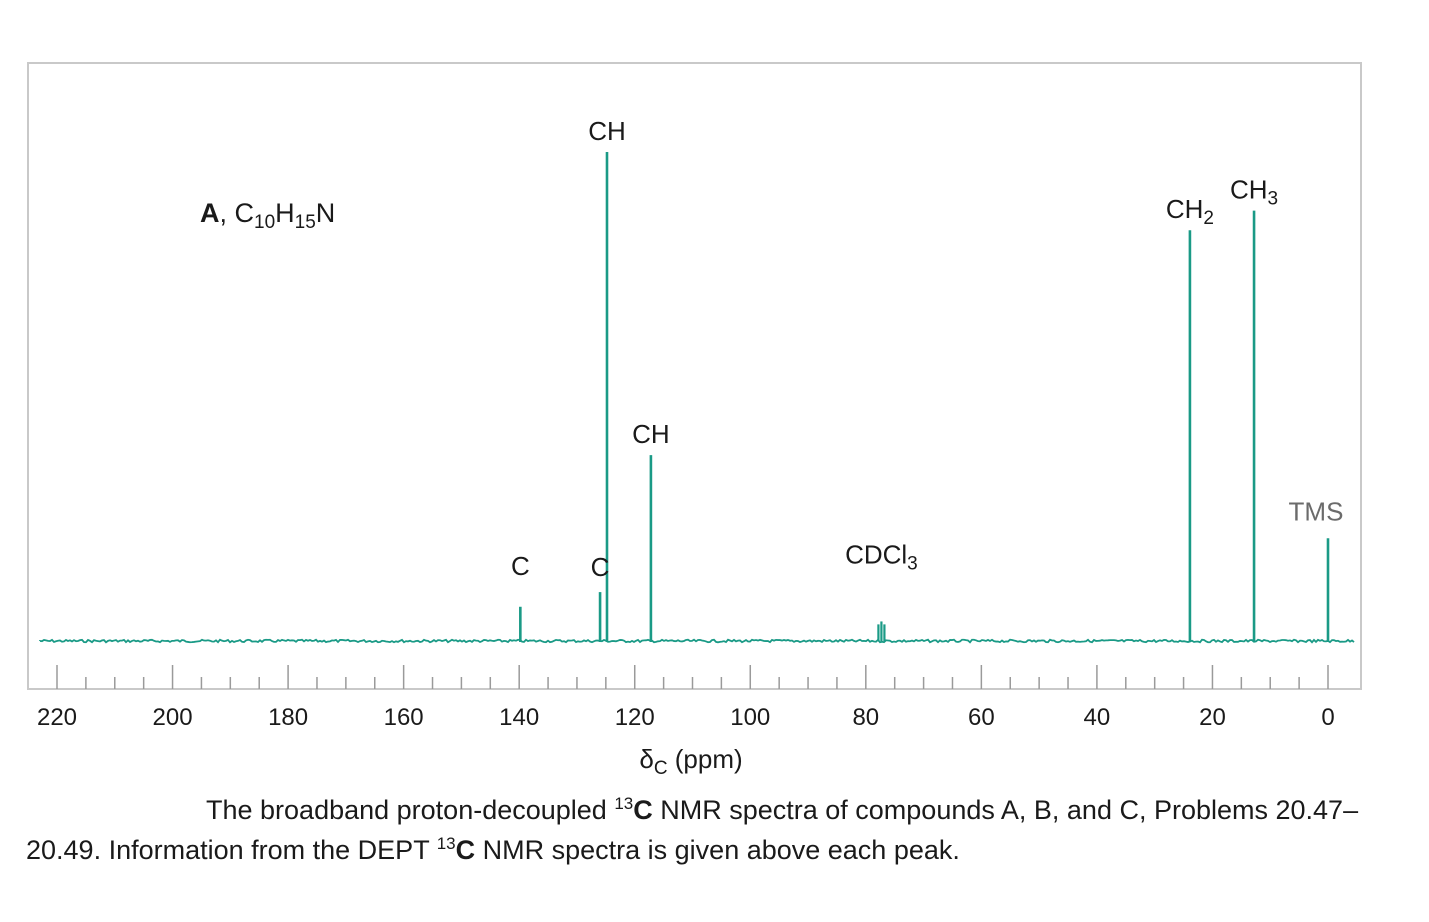  I want to click on peak-label-1: C, so click(600, 567).